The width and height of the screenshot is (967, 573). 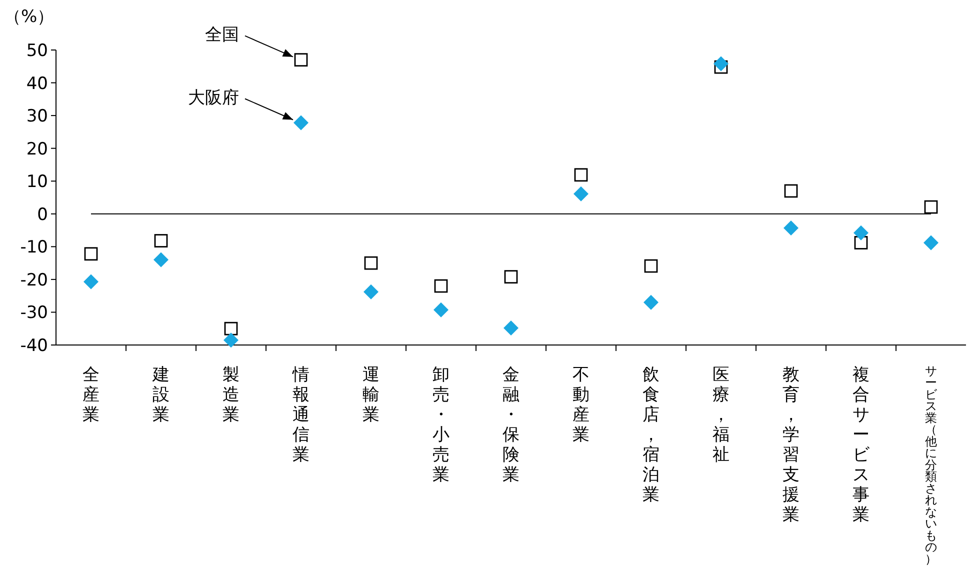 What do you see at coordinates (213, 98) in the screenshot?
I see `annotation: 大阪府` at bounding box center [213, 98].